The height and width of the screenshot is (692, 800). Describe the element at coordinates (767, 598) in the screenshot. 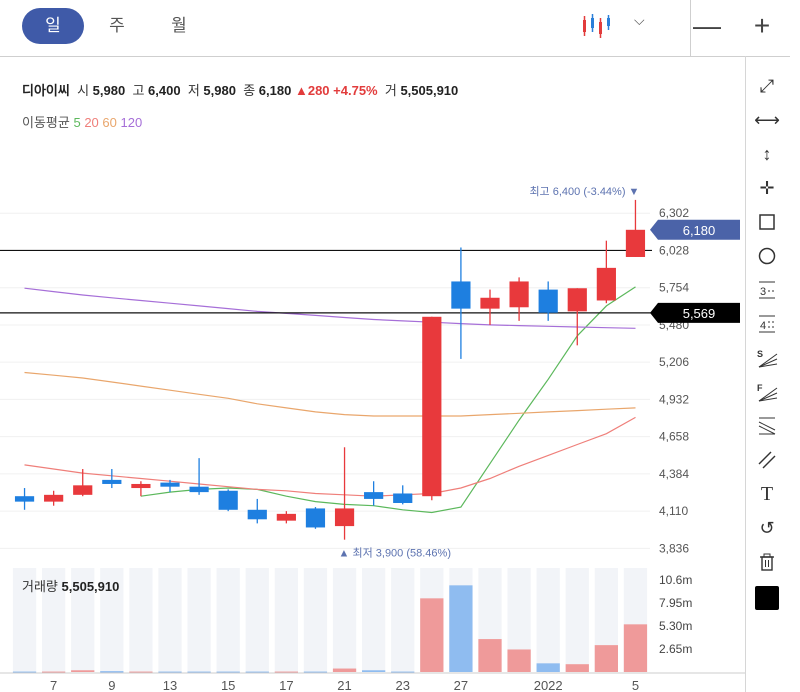

I see `color-swatch-icon` at that location.